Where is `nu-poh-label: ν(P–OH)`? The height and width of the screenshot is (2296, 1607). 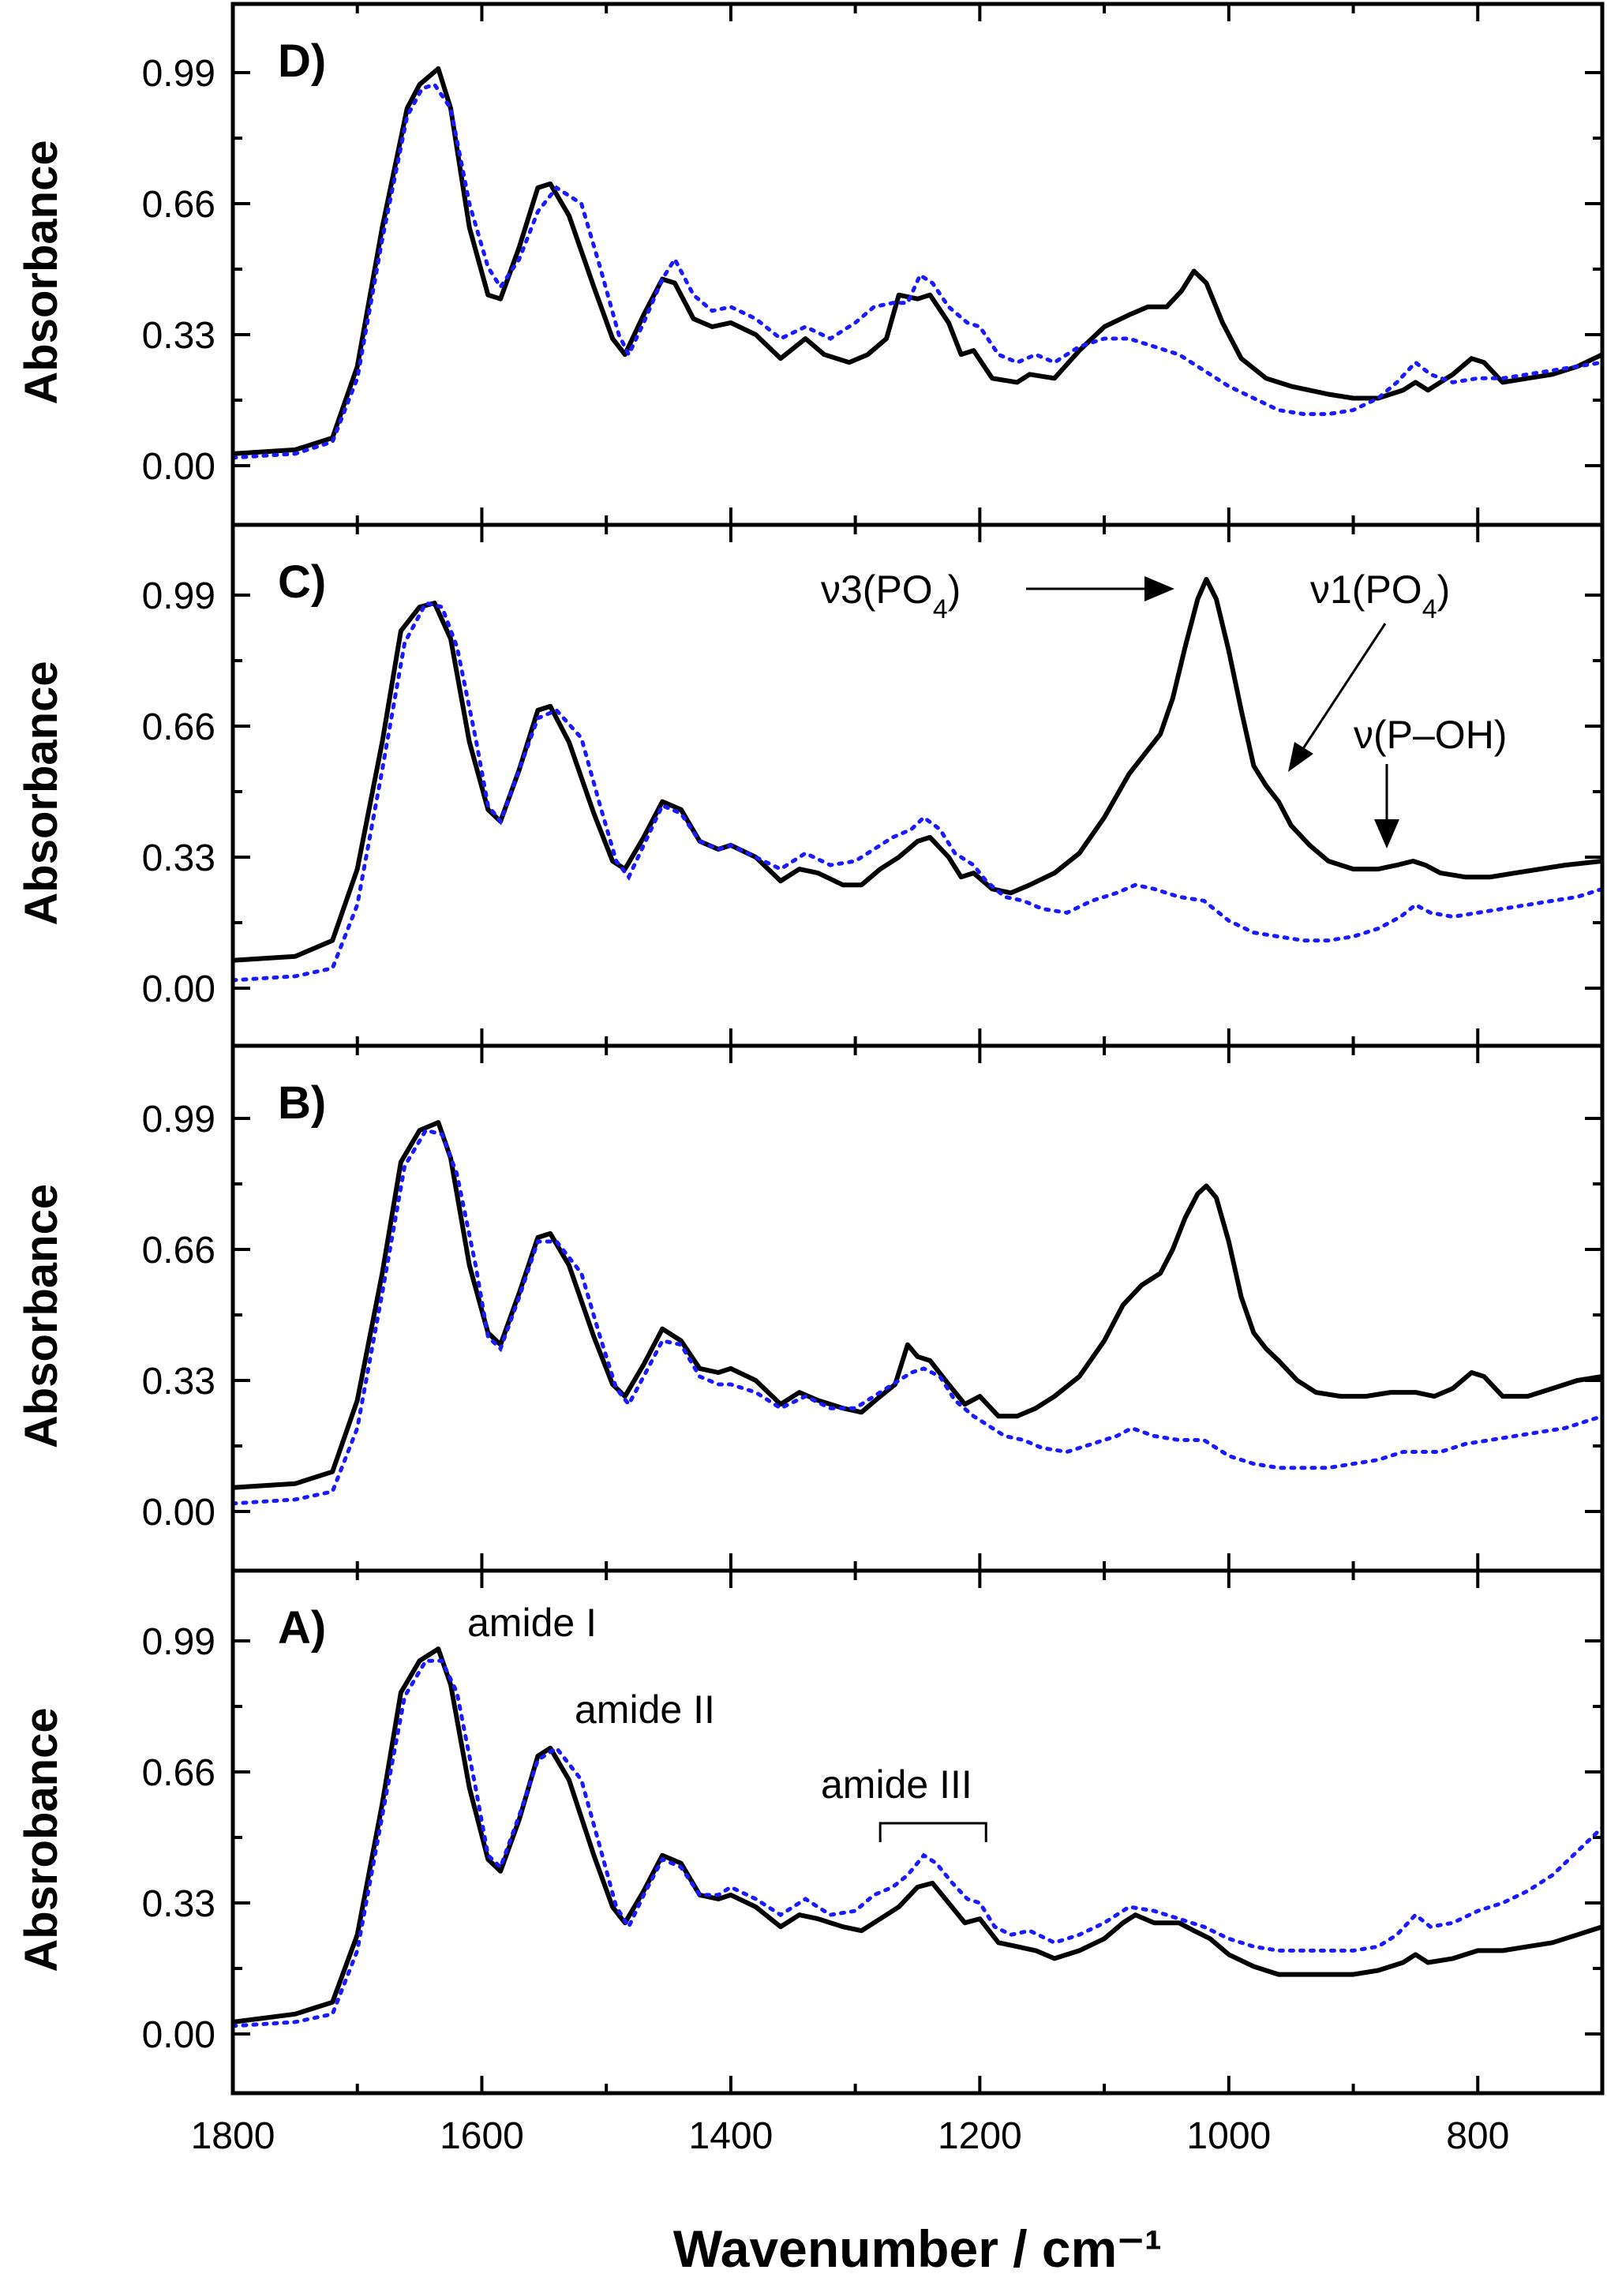 nu-poh-label: ν(P–OH) is located at coordinates (1430, 735).